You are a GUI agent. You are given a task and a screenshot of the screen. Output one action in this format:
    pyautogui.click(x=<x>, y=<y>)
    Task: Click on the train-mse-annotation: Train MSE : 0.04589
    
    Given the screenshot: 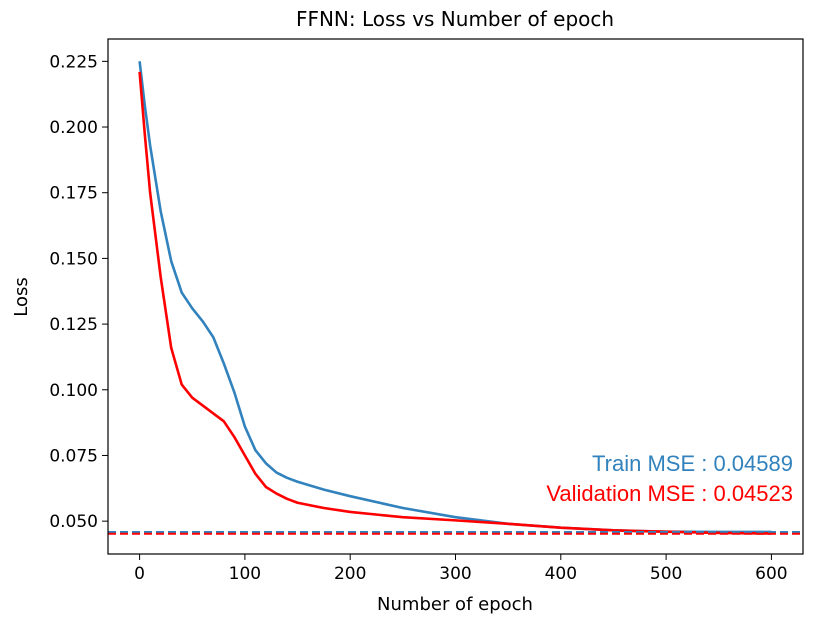 What is the action you would take?
    pyautogui.click(x=692, y=463)
    